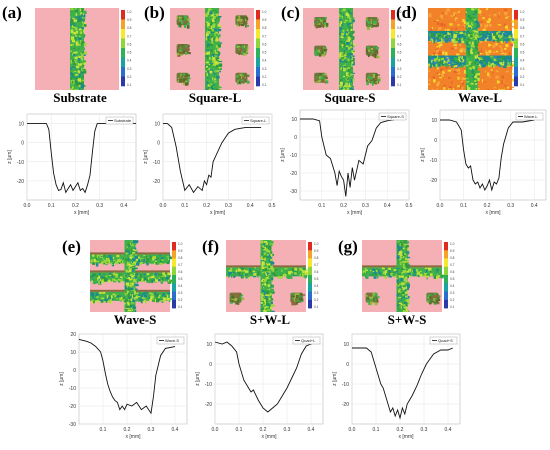 The height and width of the screenshot is (450, 550). I want to click on legend-label: Square-S, so click(395, 116).